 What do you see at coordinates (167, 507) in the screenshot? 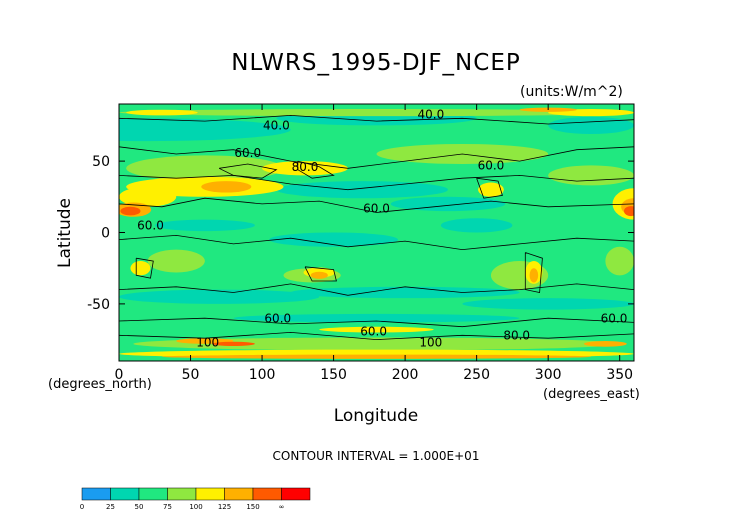
I see `colorbar-label: 75` at bounding box center [167, 507].